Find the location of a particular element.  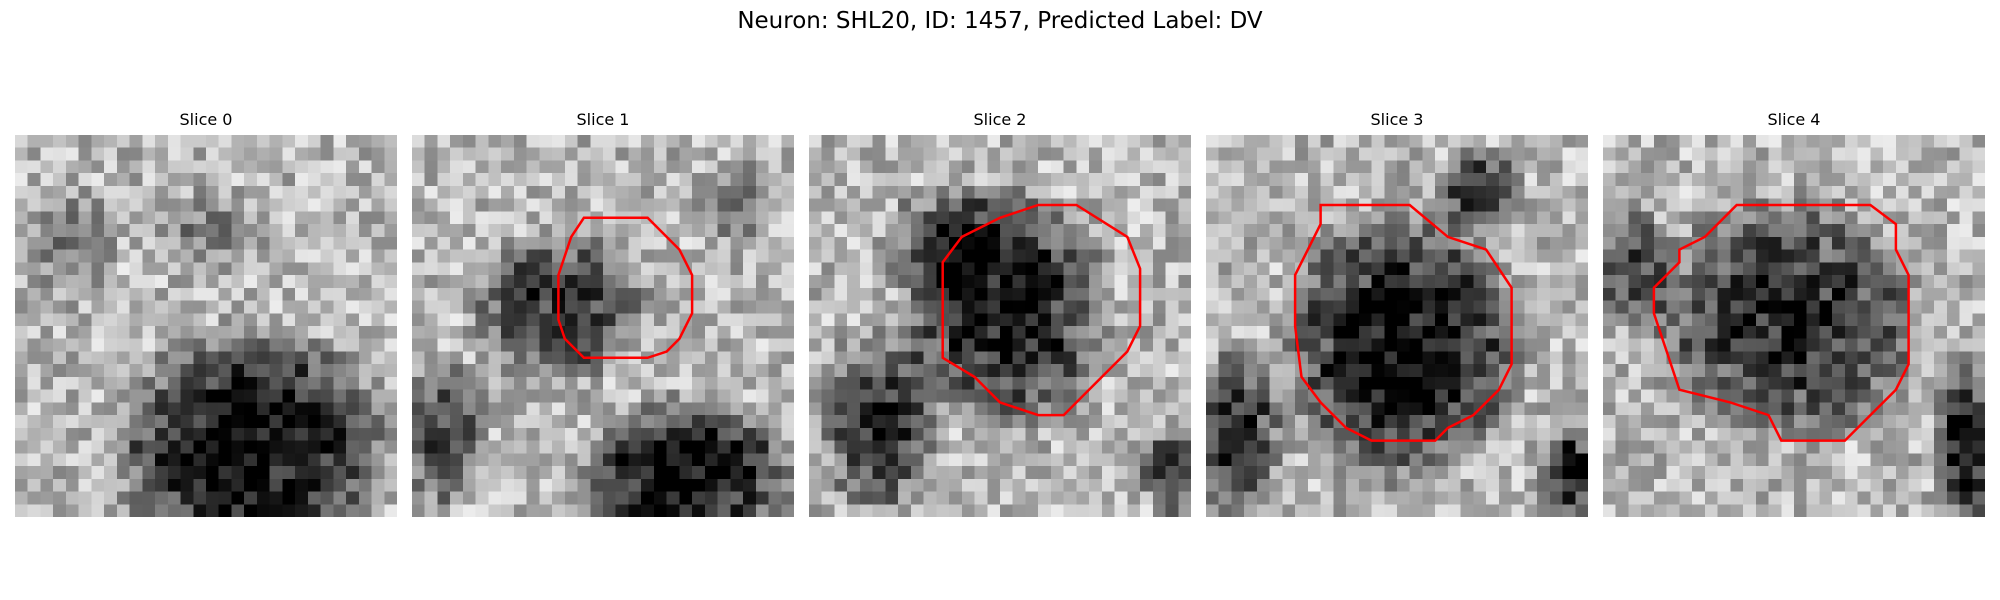

slice-title: Slice 1 is located at coordinates (603, 119).